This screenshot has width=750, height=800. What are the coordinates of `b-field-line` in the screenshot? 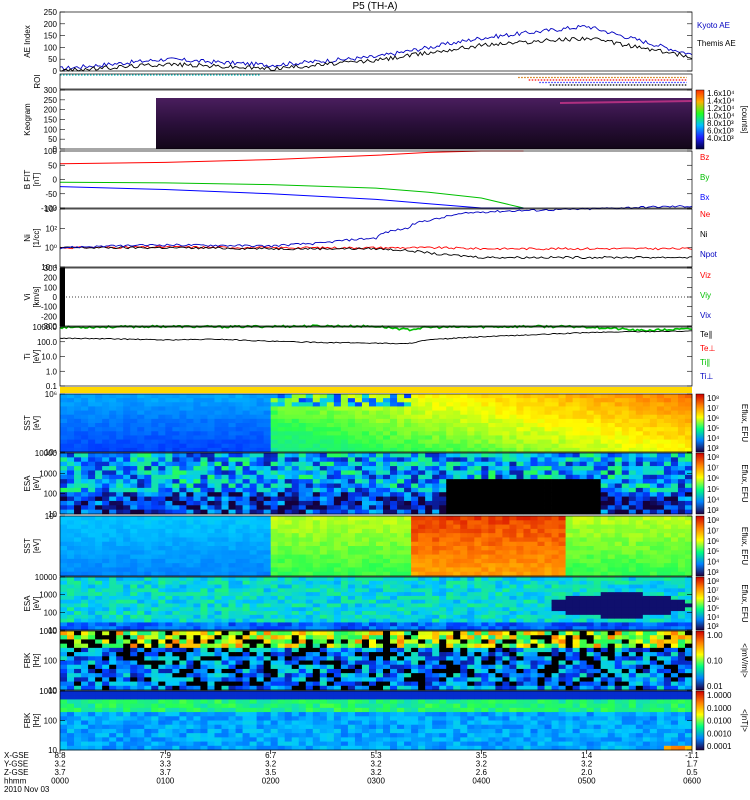 It's located at (291, 197).